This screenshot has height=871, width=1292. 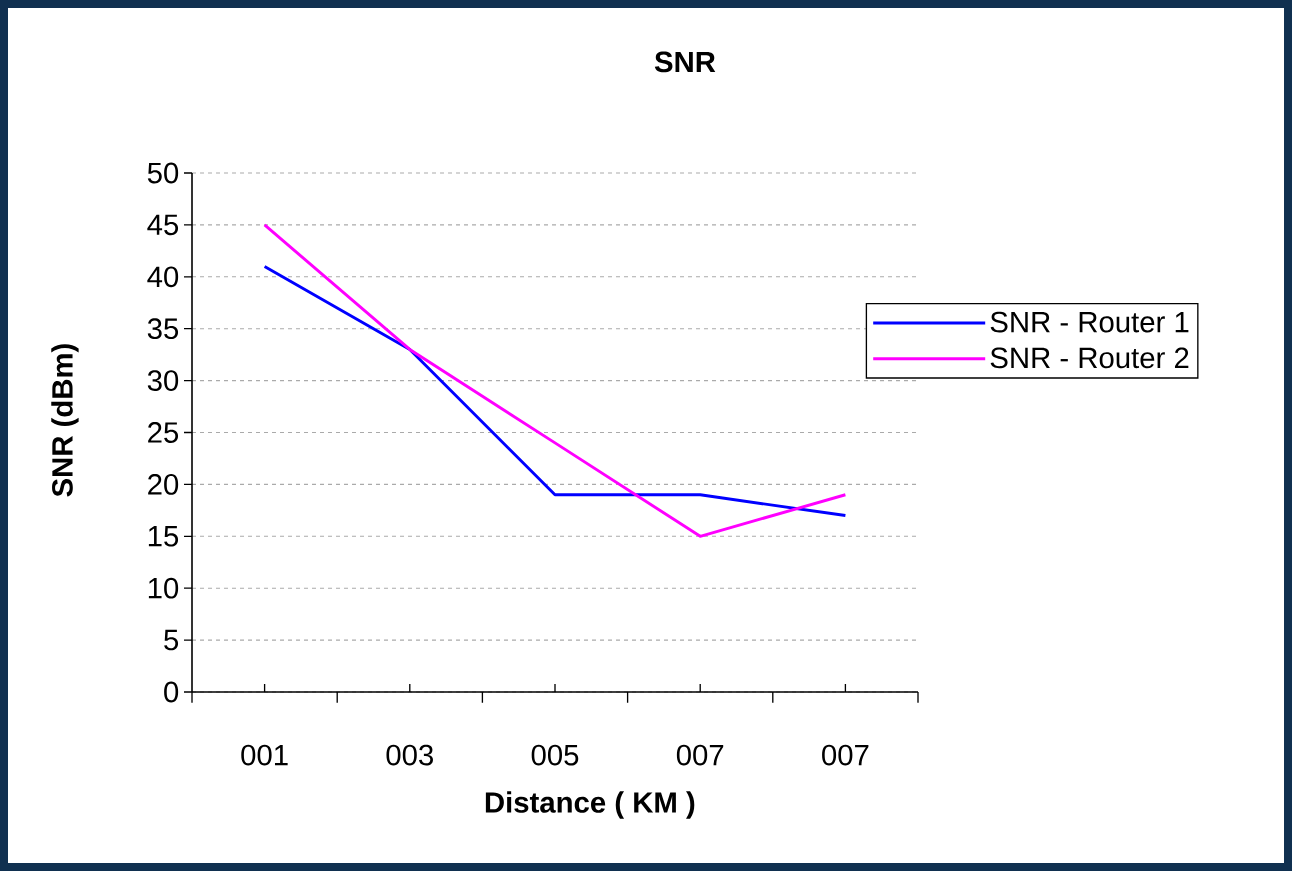 What do you see at coordinates (685, 62) in the screenshot?
I see `chart-title: SNR` at bounding box center [685, 62].